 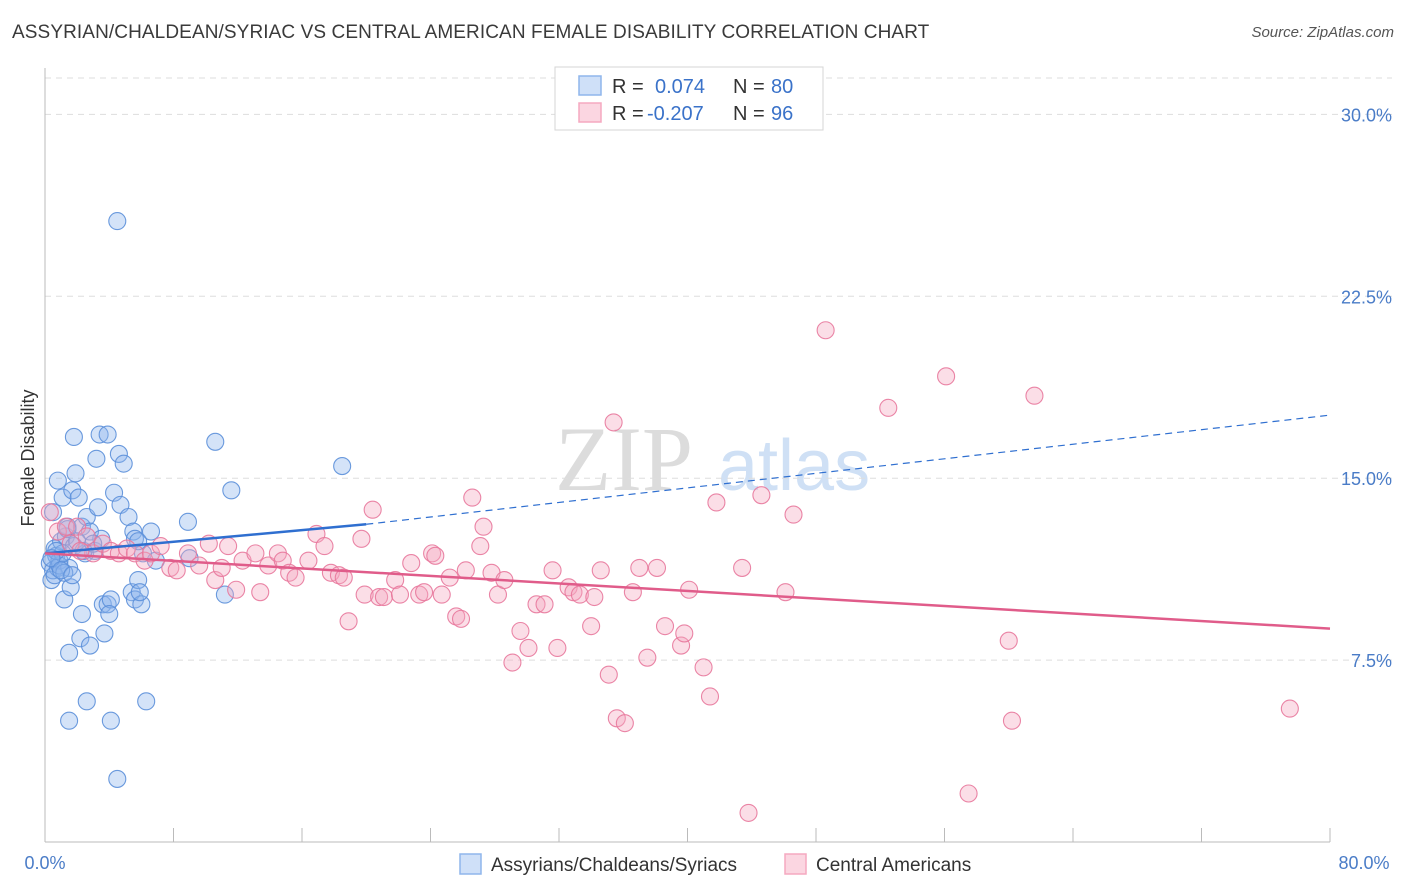 What do you see at coordinates (1366, 388) in the screenshot?
I see `y-tick-labels: 7.5% 15.0% 22.5% 30.0%` at bounding box center [1366, 388].